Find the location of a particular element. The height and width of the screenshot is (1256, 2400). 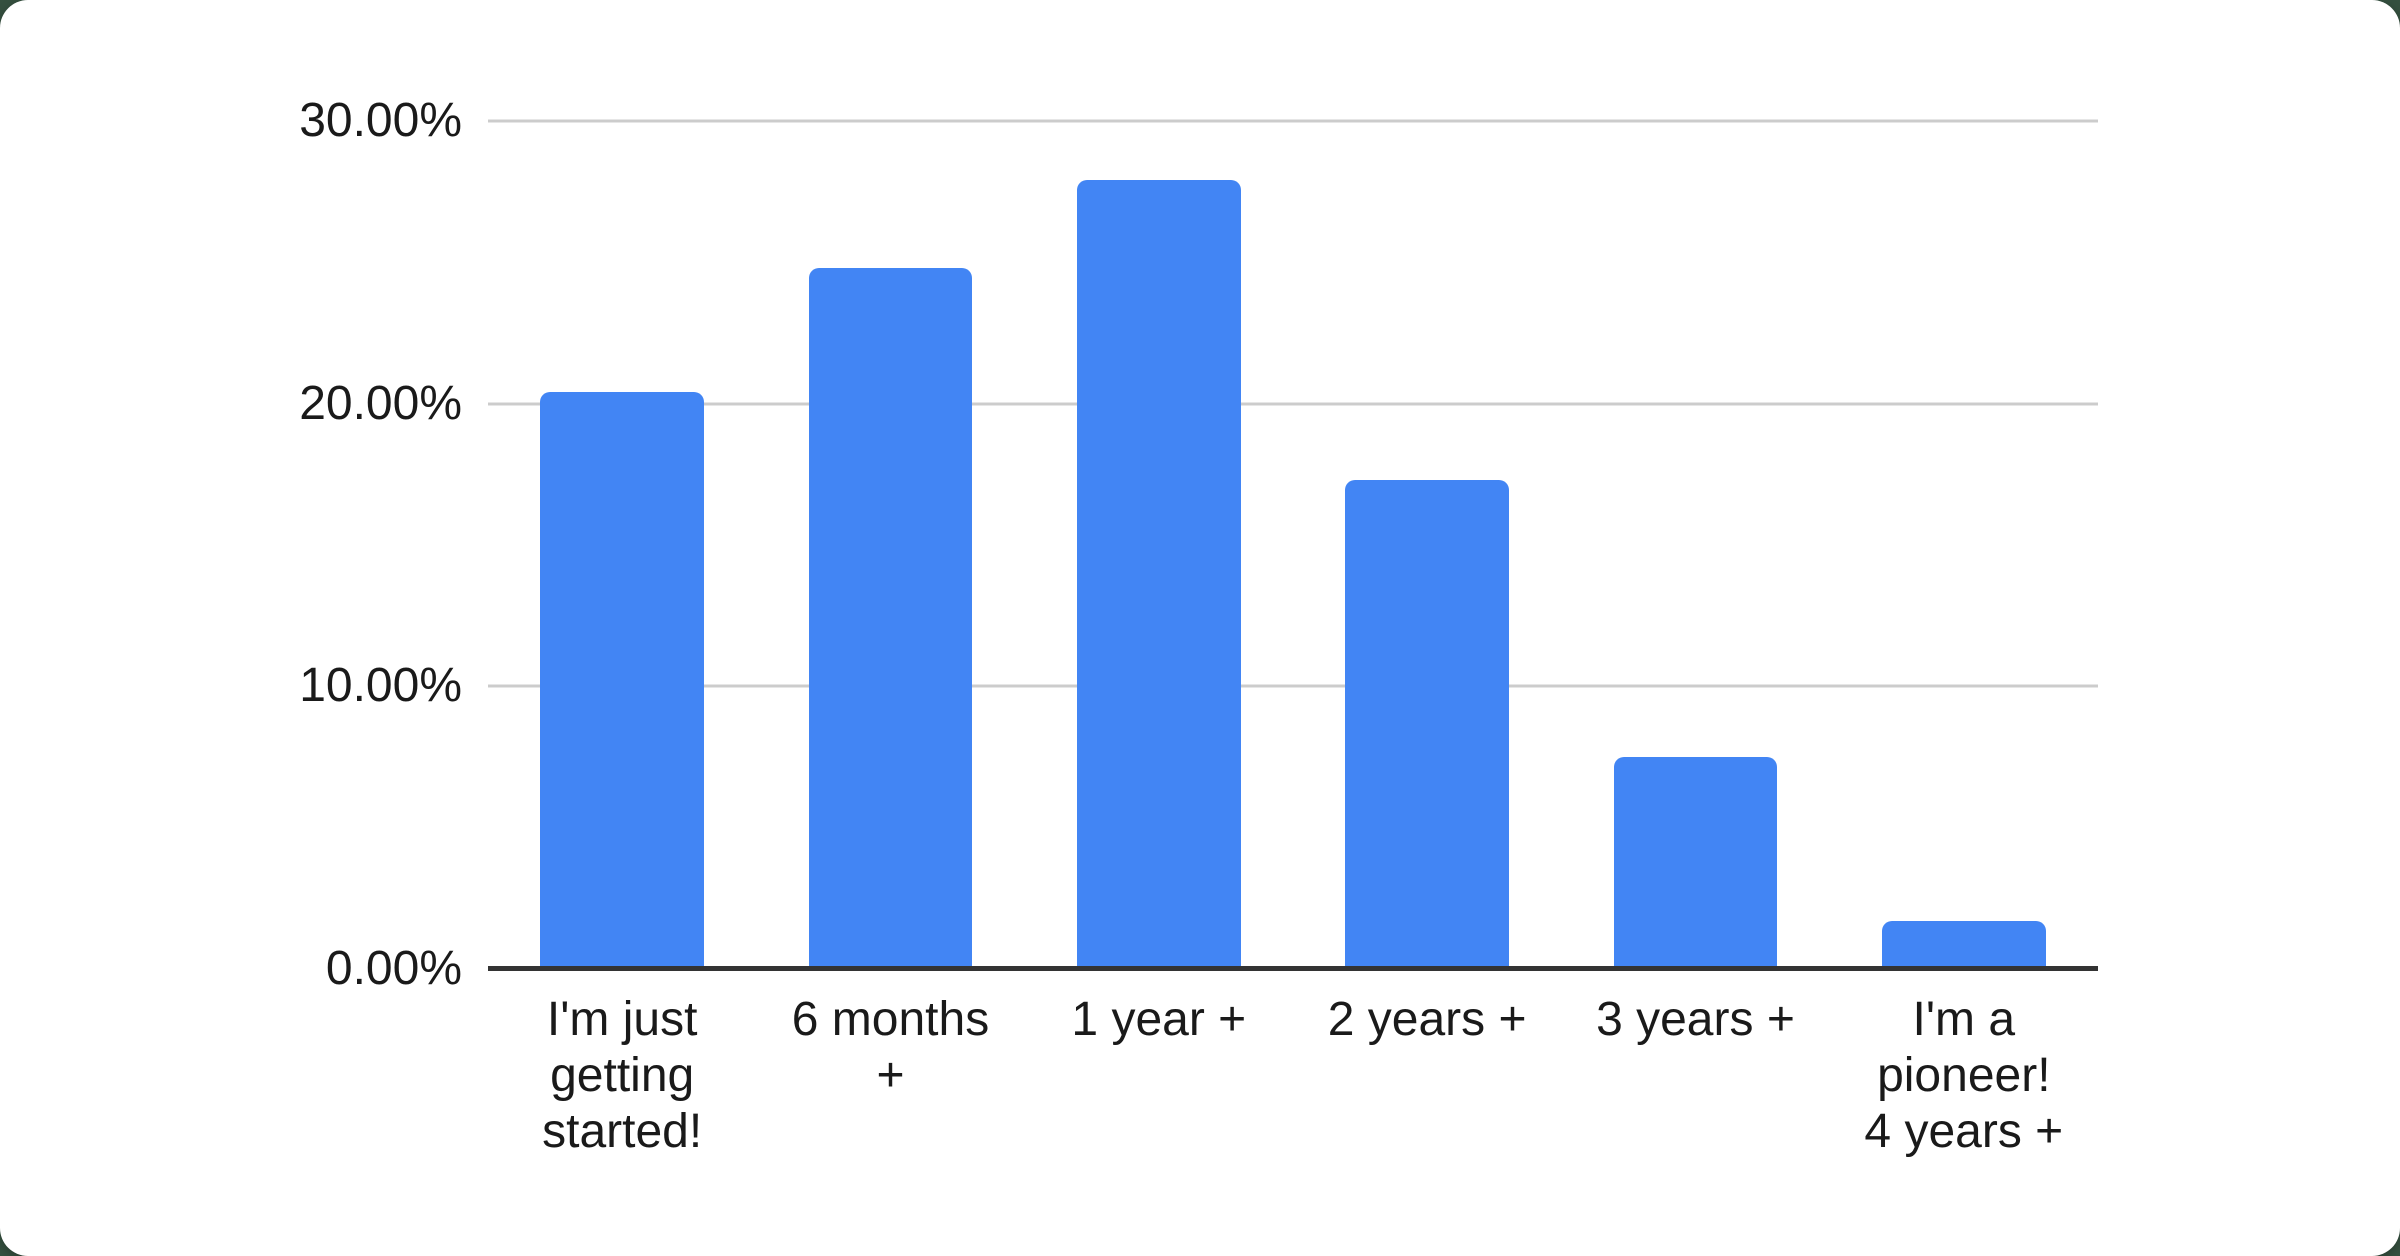

bar-2-years-plus is located at coordinates (1427, 724).